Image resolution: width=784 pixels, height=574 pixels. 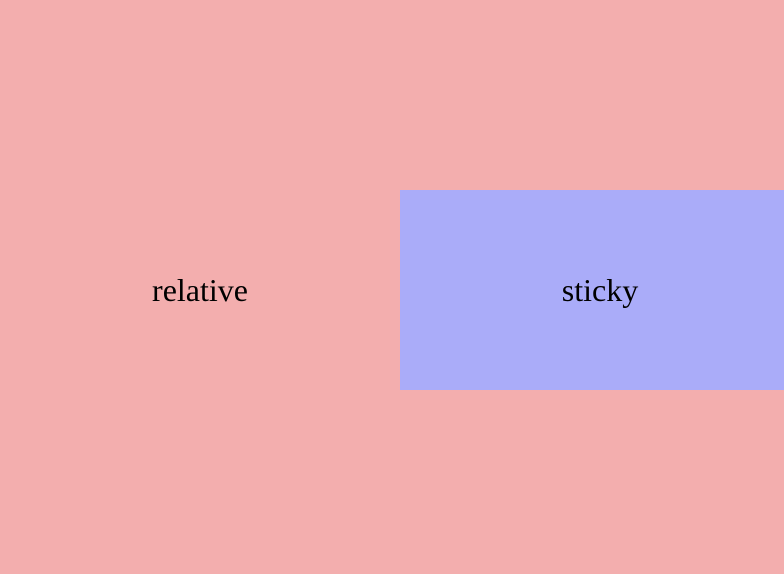 What do you see at coordinates (200, 290) in the screenshot?
I see `relative-label: relative` at bounding box center [200, 290].